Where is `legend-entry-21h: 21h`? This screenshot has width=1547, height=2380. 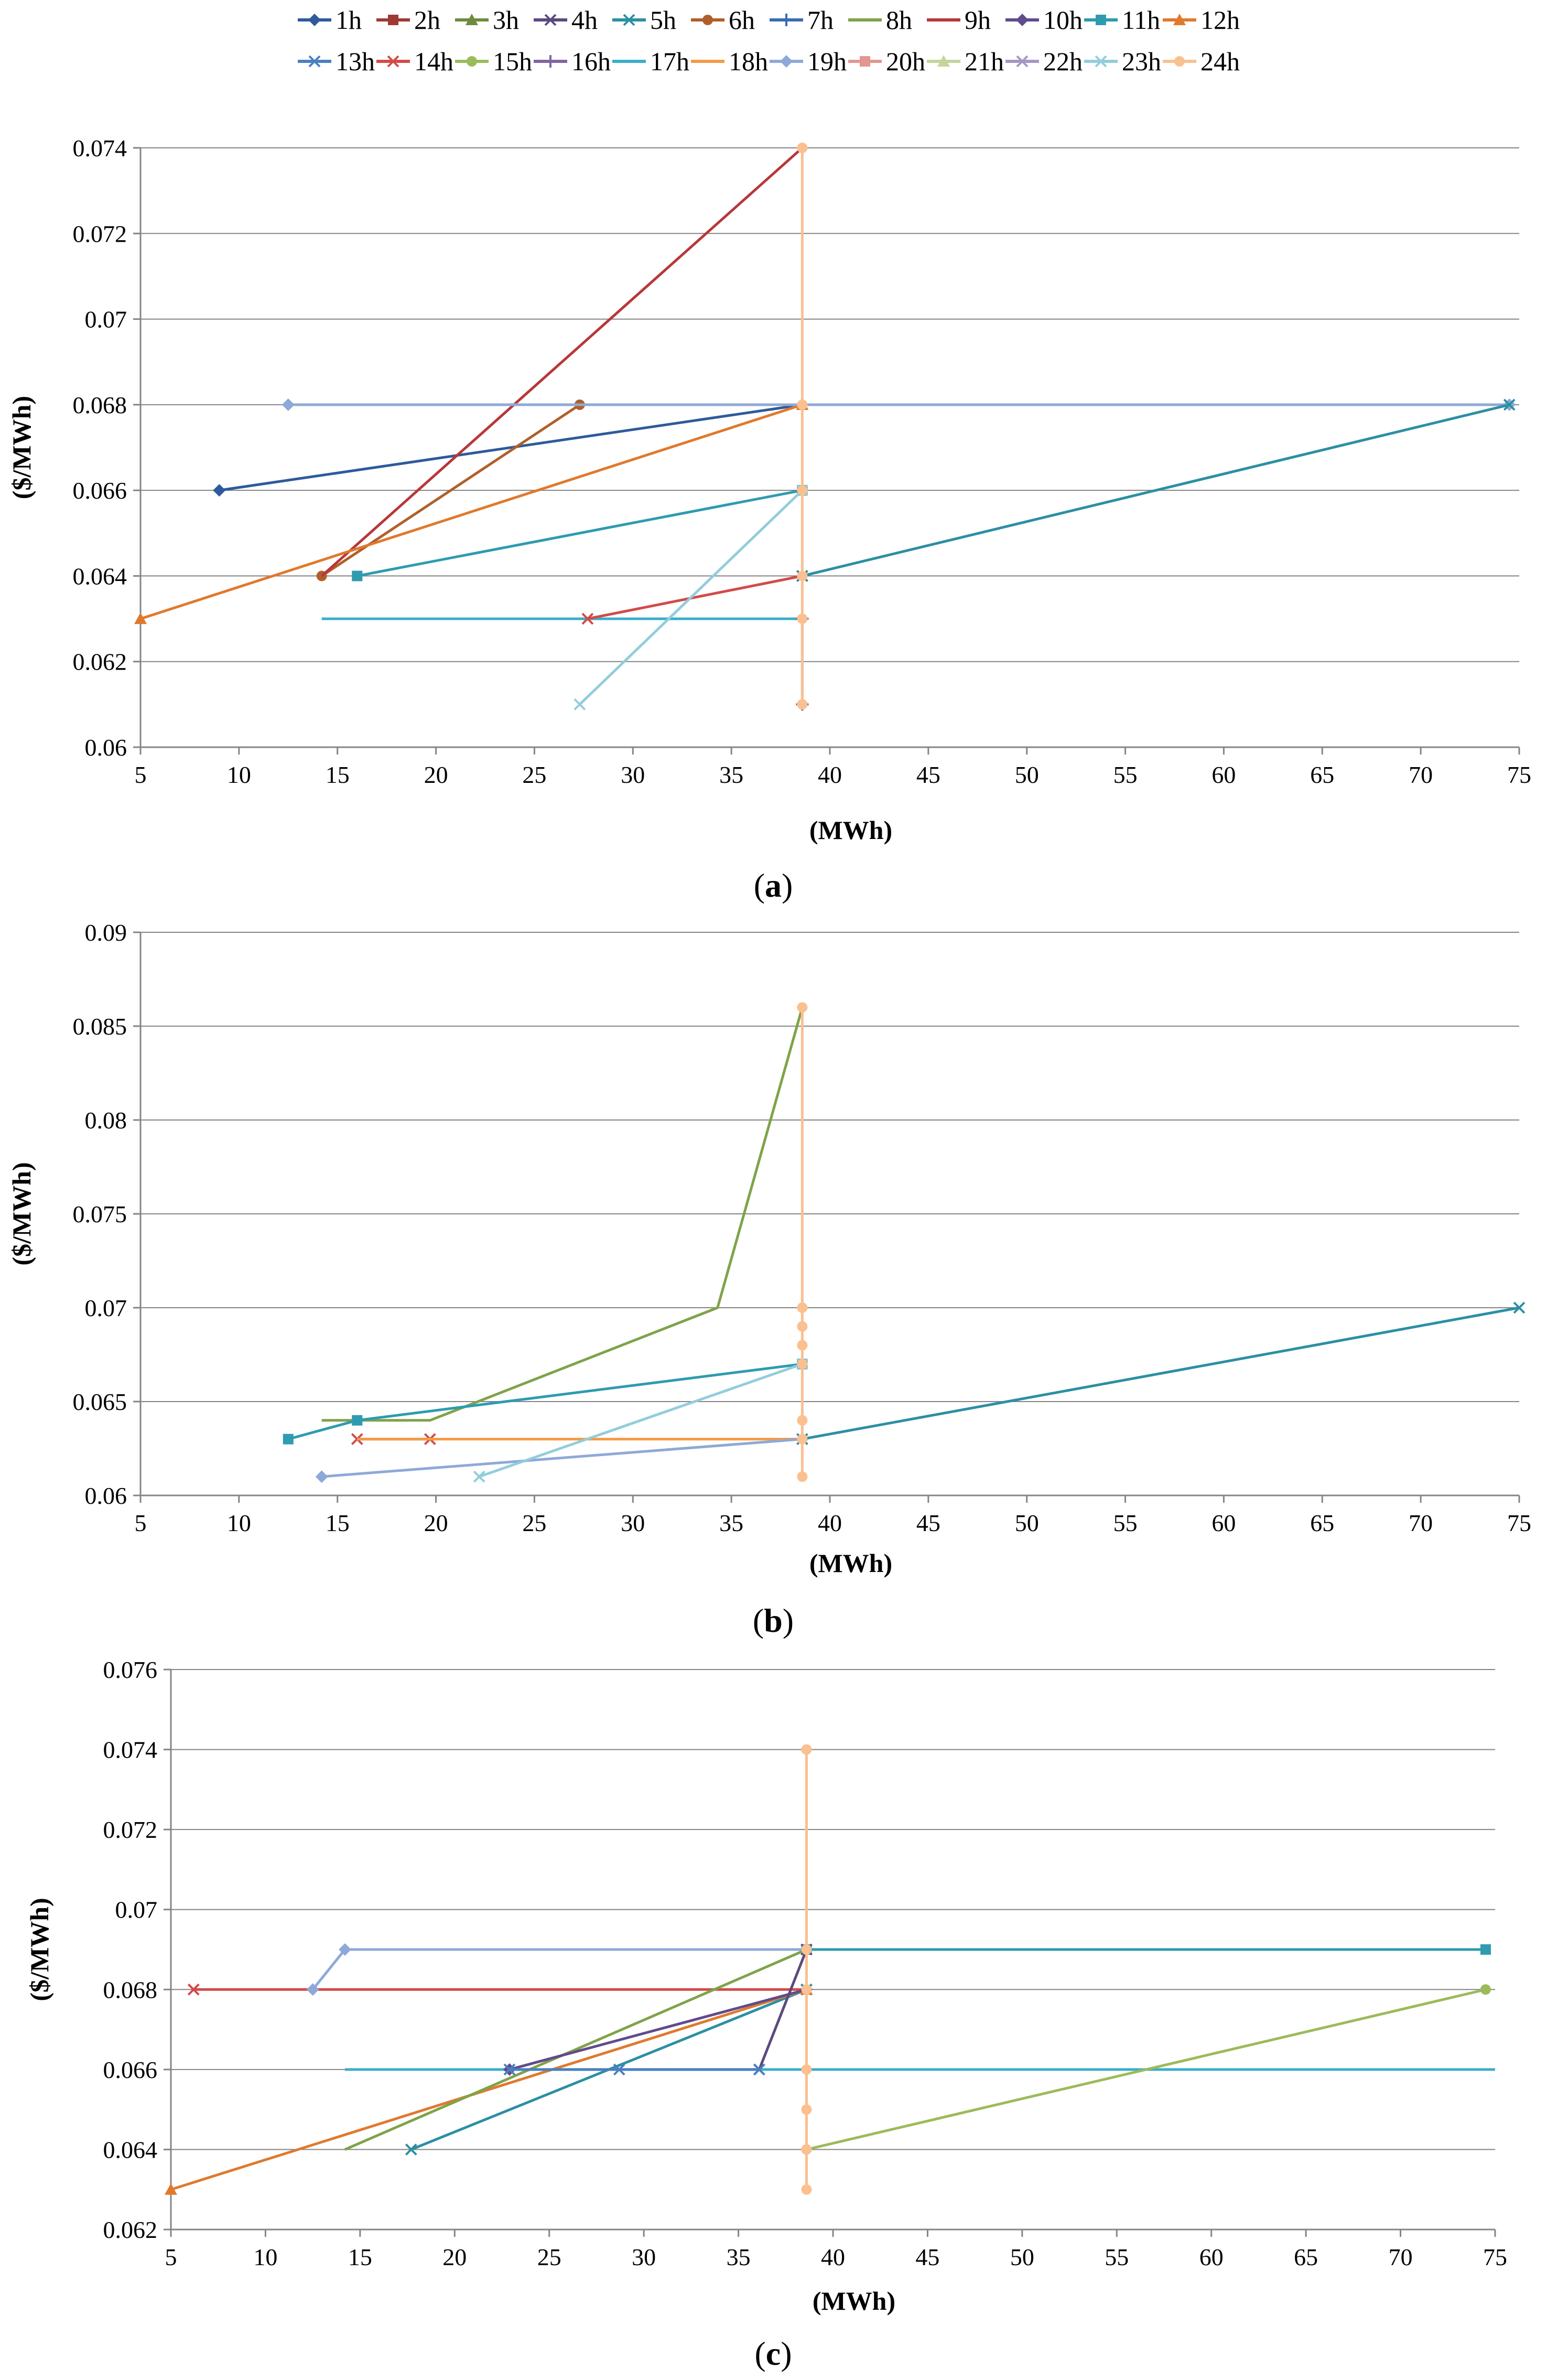 legend-entry-21h: 21h is located at coordinates (965, 61).